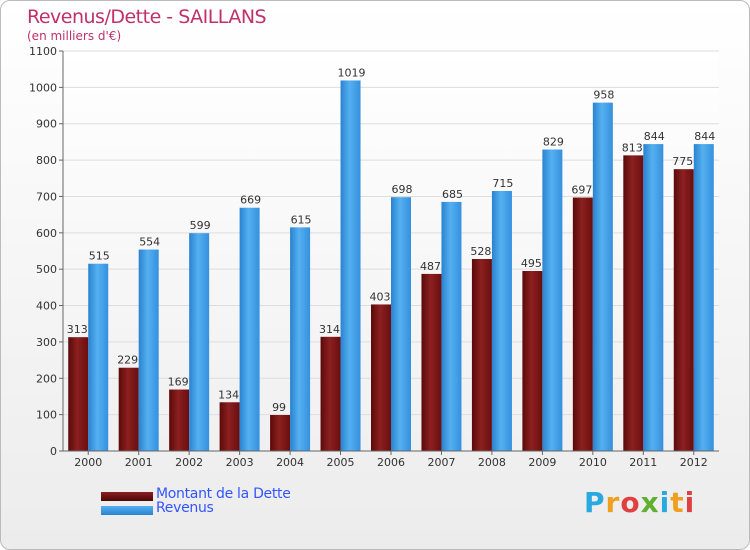 The height and width of the screenshot is (550, 750). I want to click on data-label-dette-2008: 528, so click(480, 251).